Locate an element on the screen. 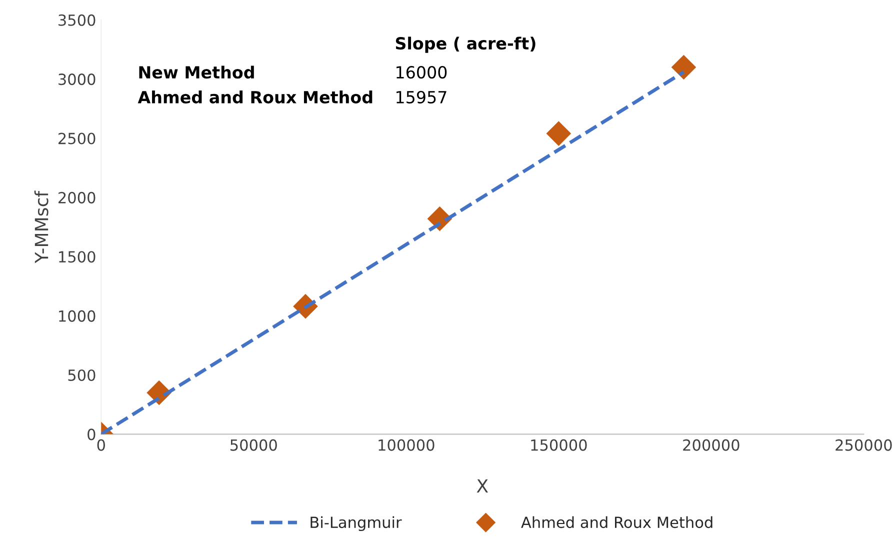 Image resolution: width=895 pixels, height=538 pixels. x-axis-title: X is located at coordinates (482, 486).